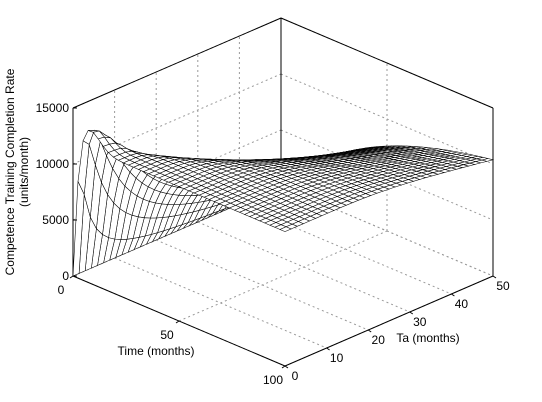  What do you see at coordinates (283, 276) in the screenshot?
I see `grid-line-time` at bounding box center [283, 276].